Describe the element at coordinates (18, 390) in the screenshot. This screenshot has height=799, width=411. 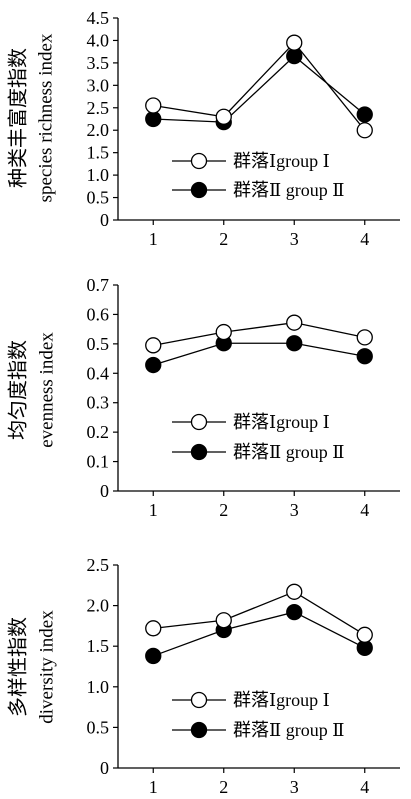
I see `y-axis-title-cn: 均匀度指数` at that location.